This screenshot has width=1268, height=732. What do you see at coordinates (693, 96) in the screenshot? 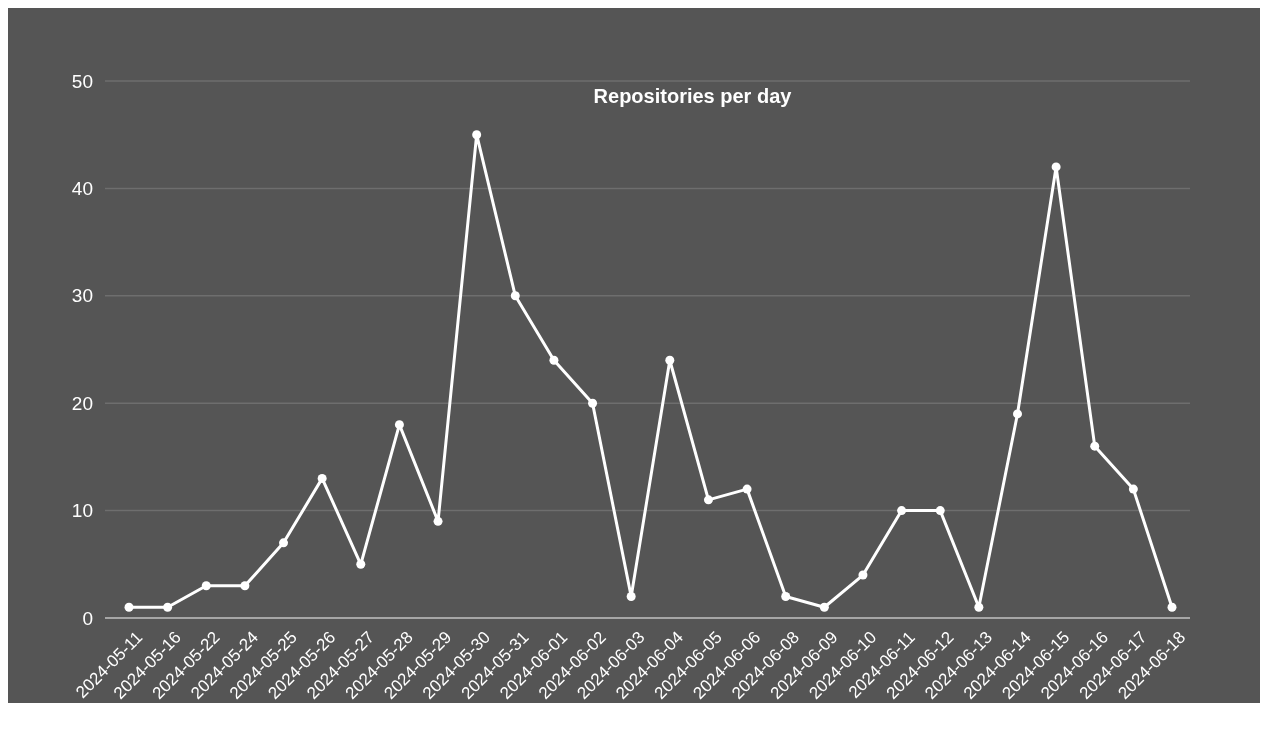
I see `chart-title: Repositories per day` at bounding box center [693, 96].